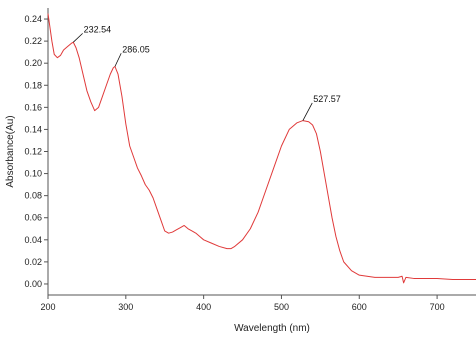 The height and width of the screenshot is (340, 476). Describe the element at coordinates (33, 41) in the screenshot. I see `y-tick-label: 0.22` at that location.